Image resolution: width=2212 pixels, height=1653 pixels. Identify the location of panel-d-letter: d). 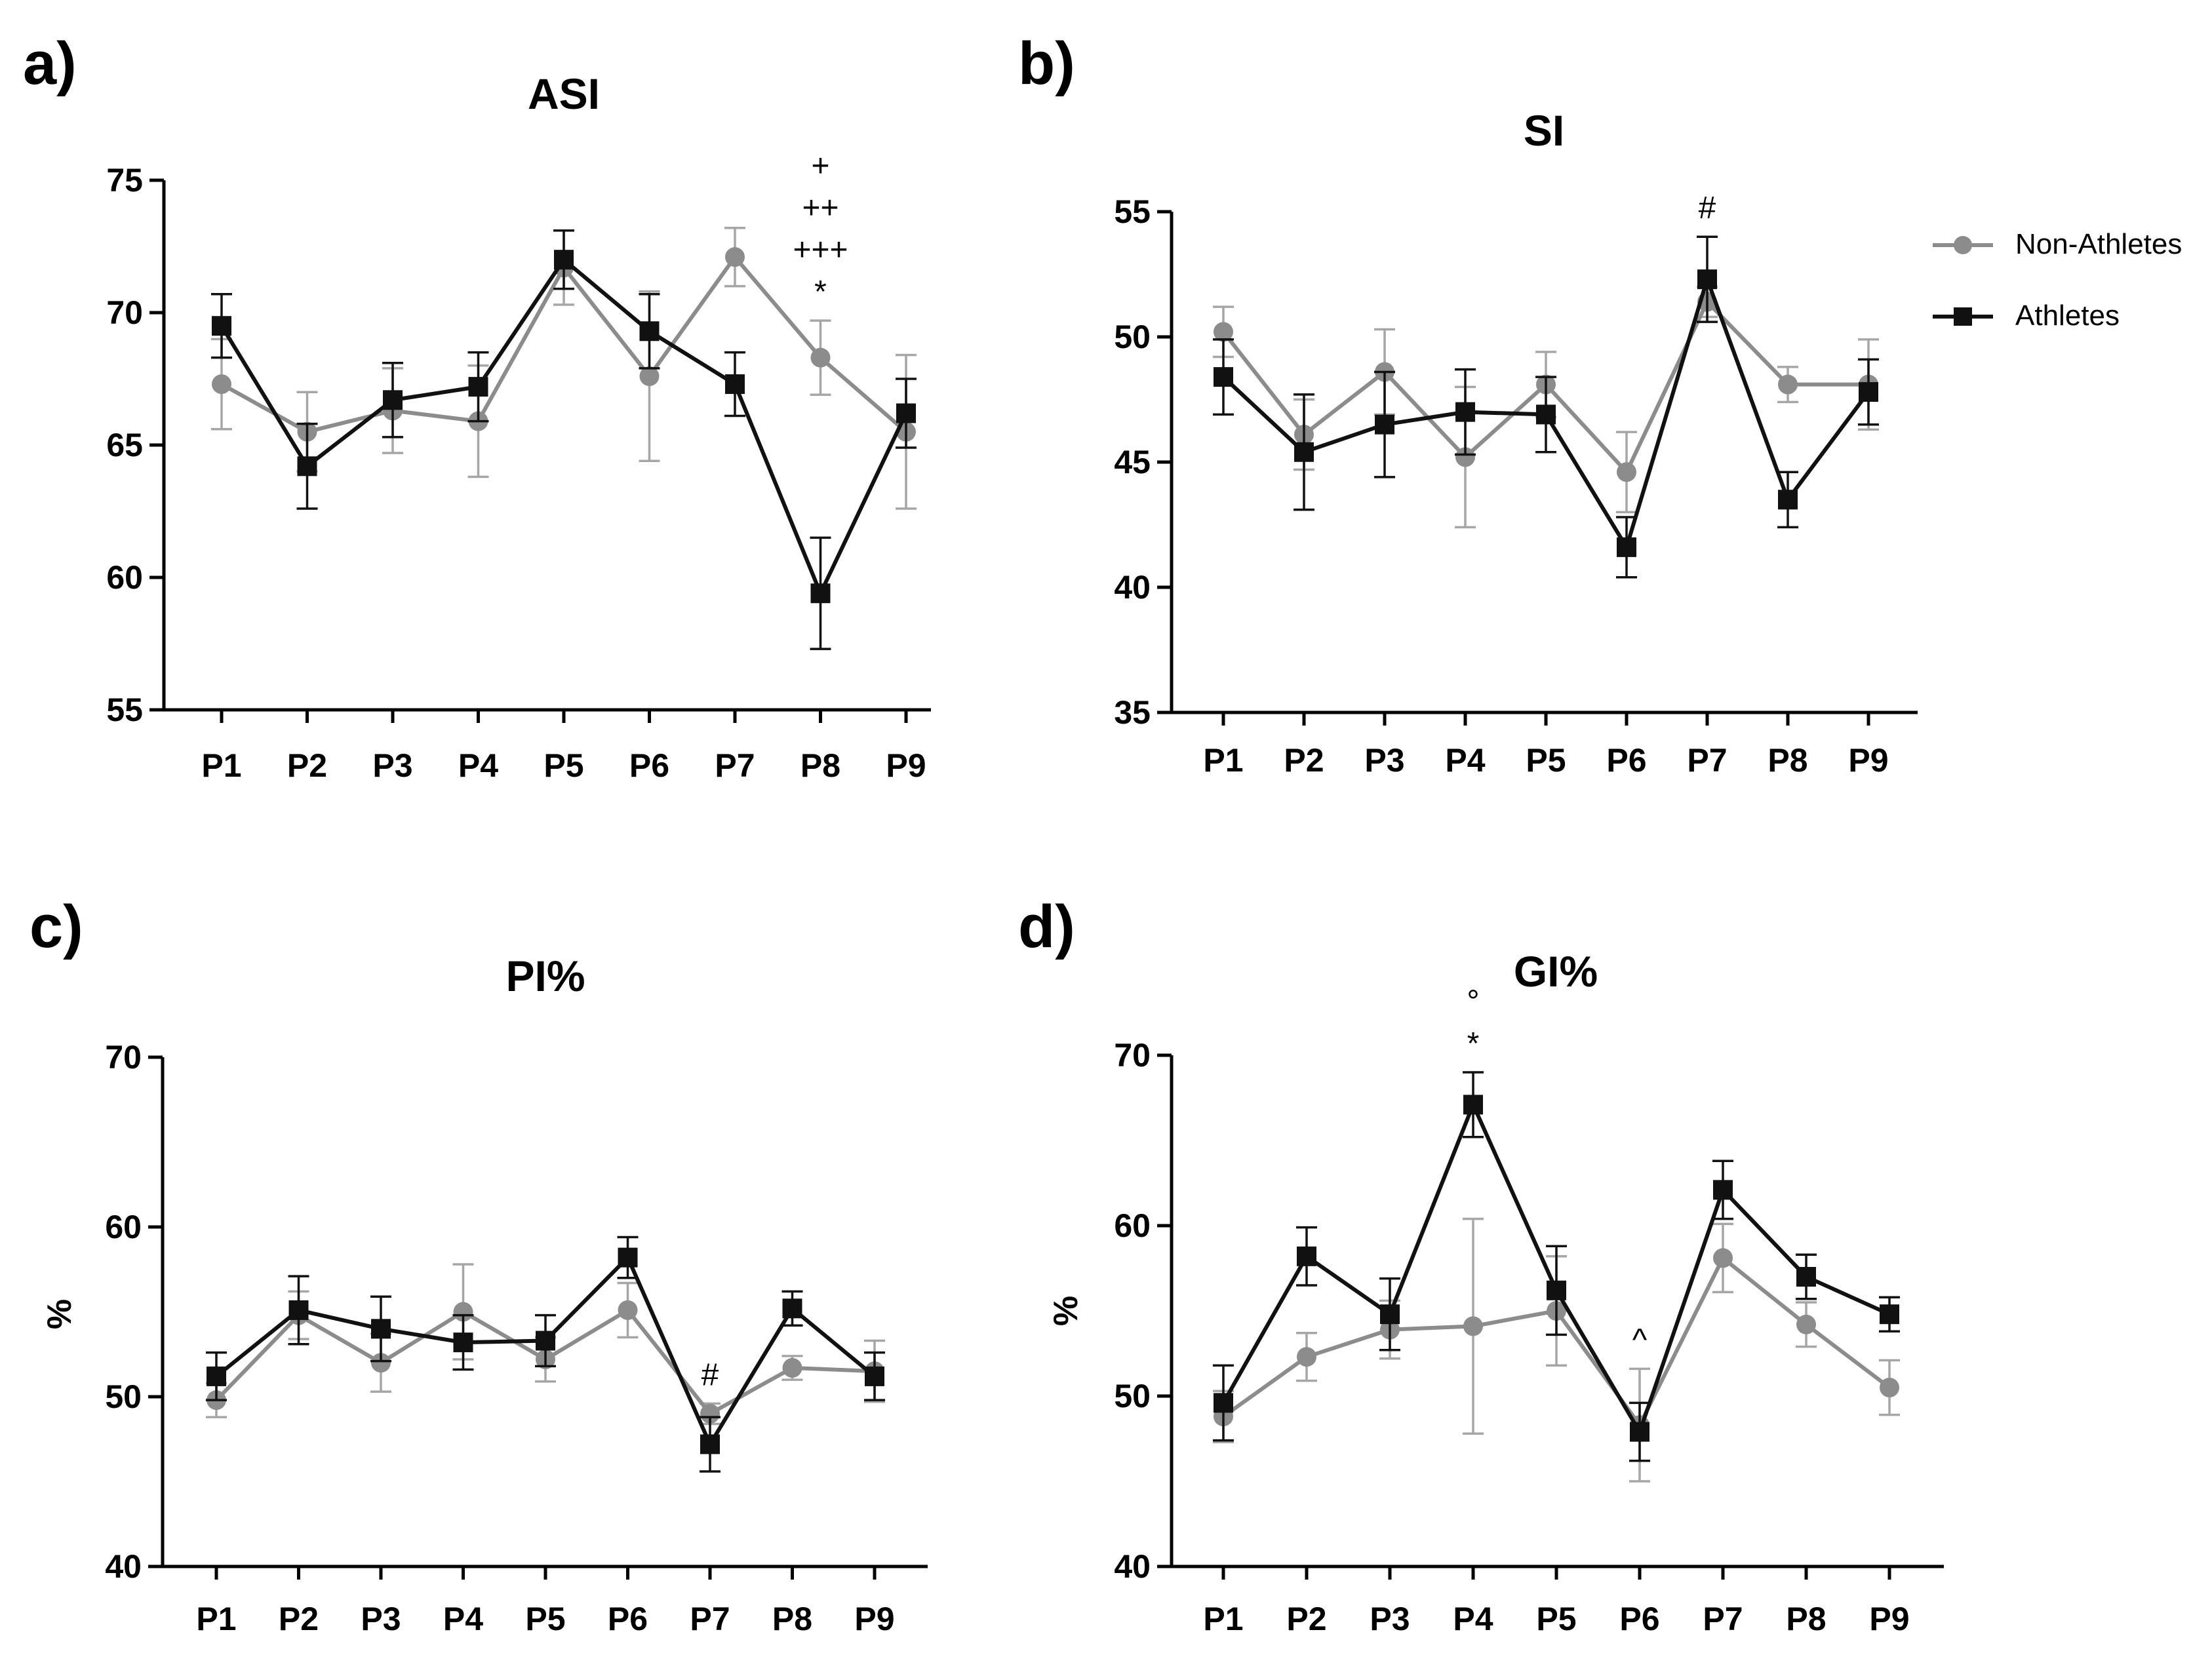
(1046, 927).